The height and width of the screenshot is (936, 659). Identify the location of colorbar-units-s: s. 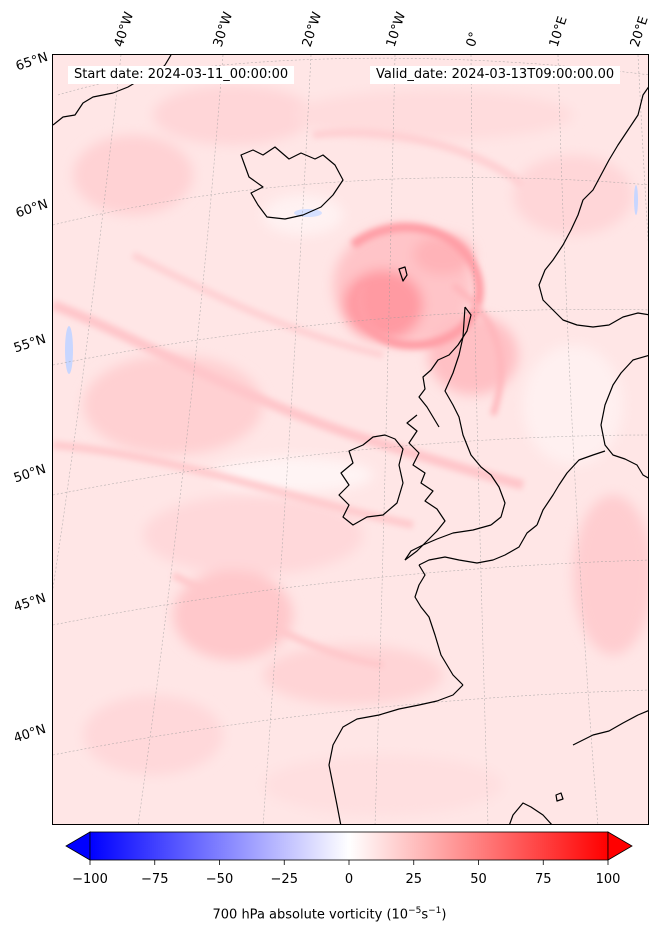
(425, 915).